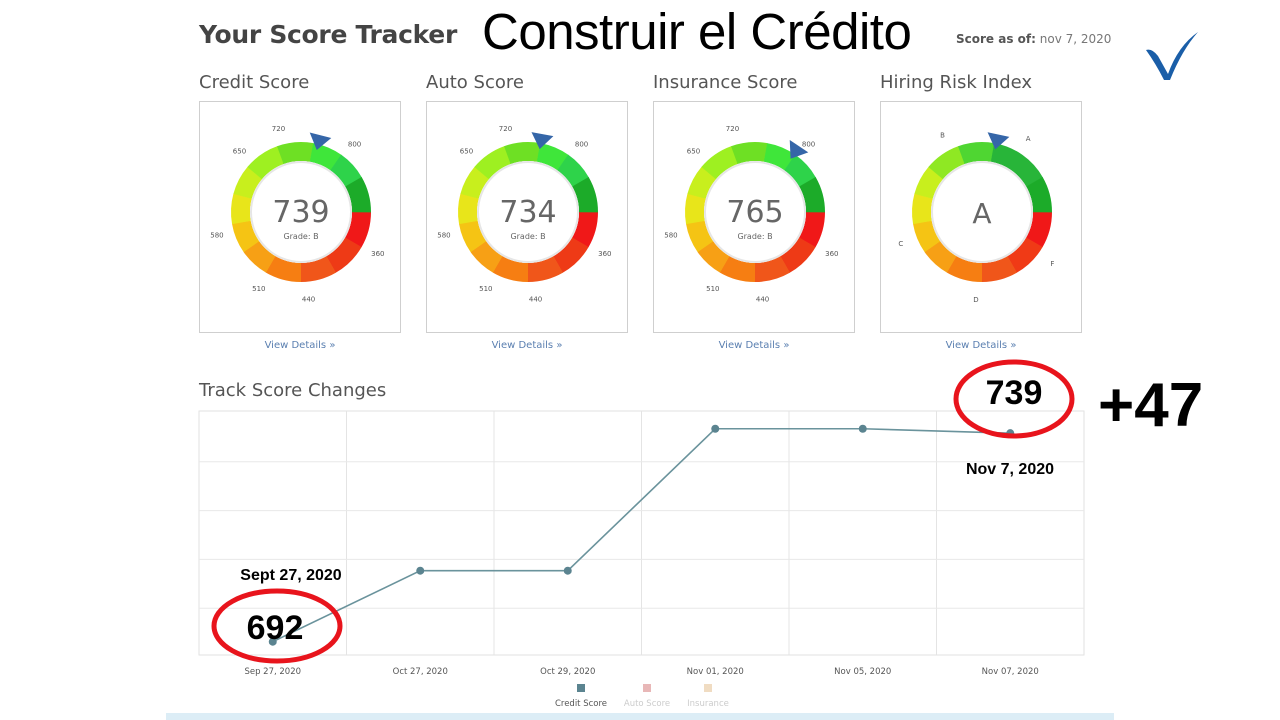  What do you see at coordinates (708, 704) in the screenshot?
I see `legend-label: Insurance` at bounding box center [708, 704].